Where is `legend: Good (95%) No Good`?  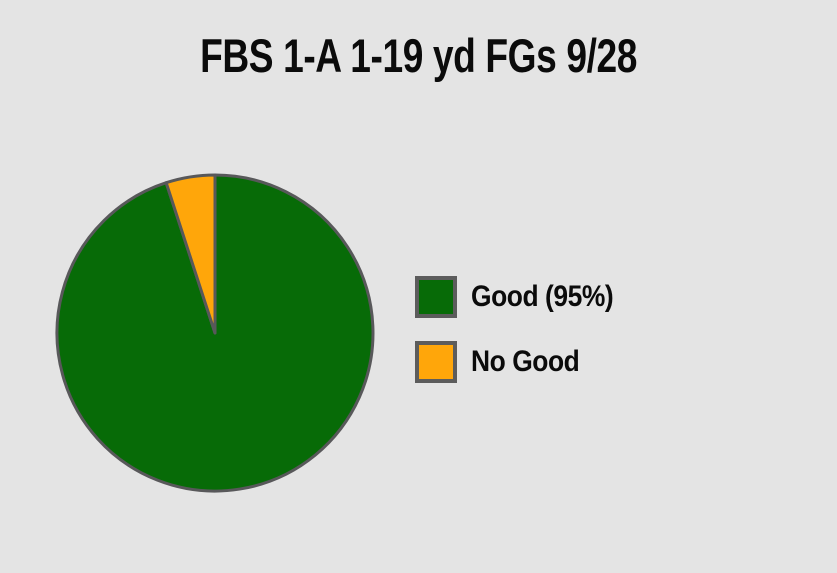
legend: Good (95%) No Good is located at coordinates (524, 329).